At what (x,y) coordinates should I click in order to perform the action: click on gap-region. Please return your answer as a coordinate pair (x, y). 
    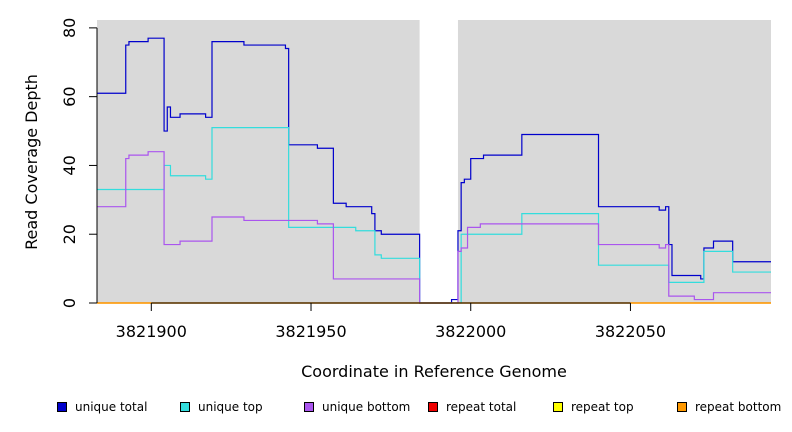
    Looking at the image, I should click on (438, 161).